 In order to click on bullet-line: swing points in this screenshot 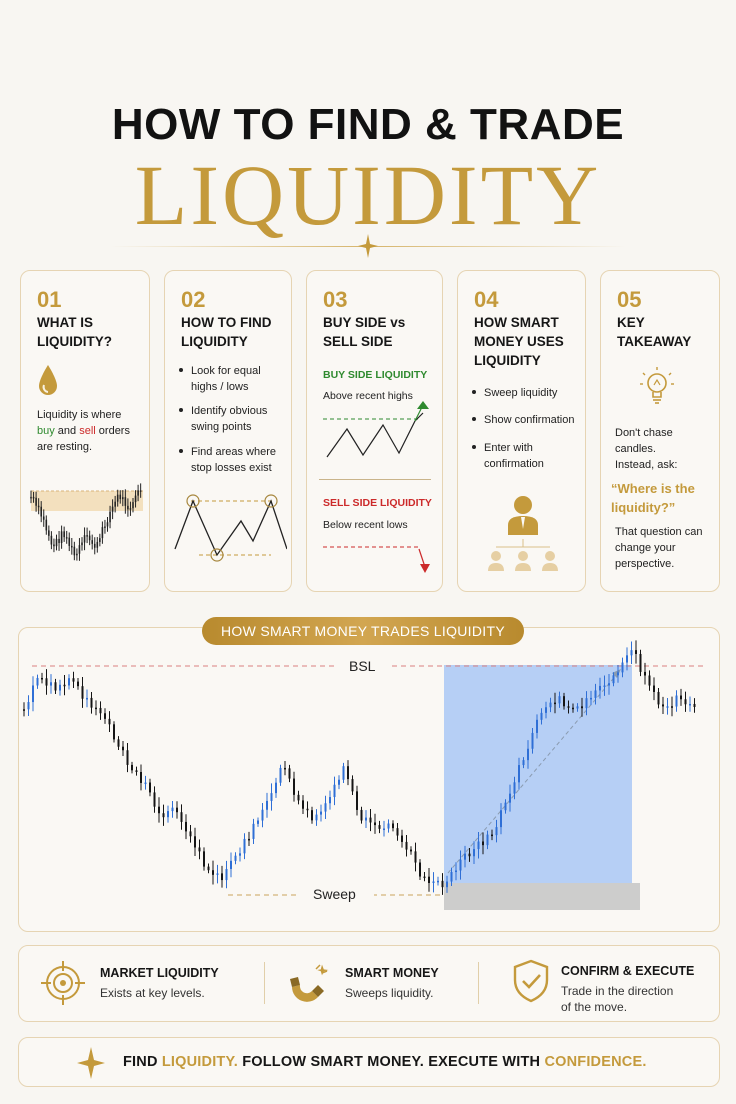, I will do `click(221, 427)`.